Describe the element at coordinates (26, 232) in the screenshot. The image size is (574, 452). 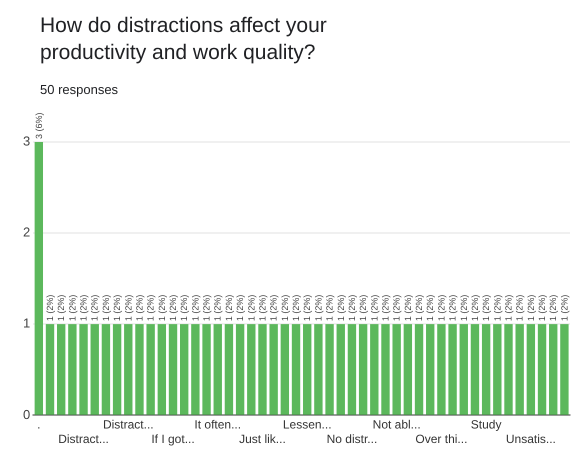
I see `y-tick-label: 2` at that location.